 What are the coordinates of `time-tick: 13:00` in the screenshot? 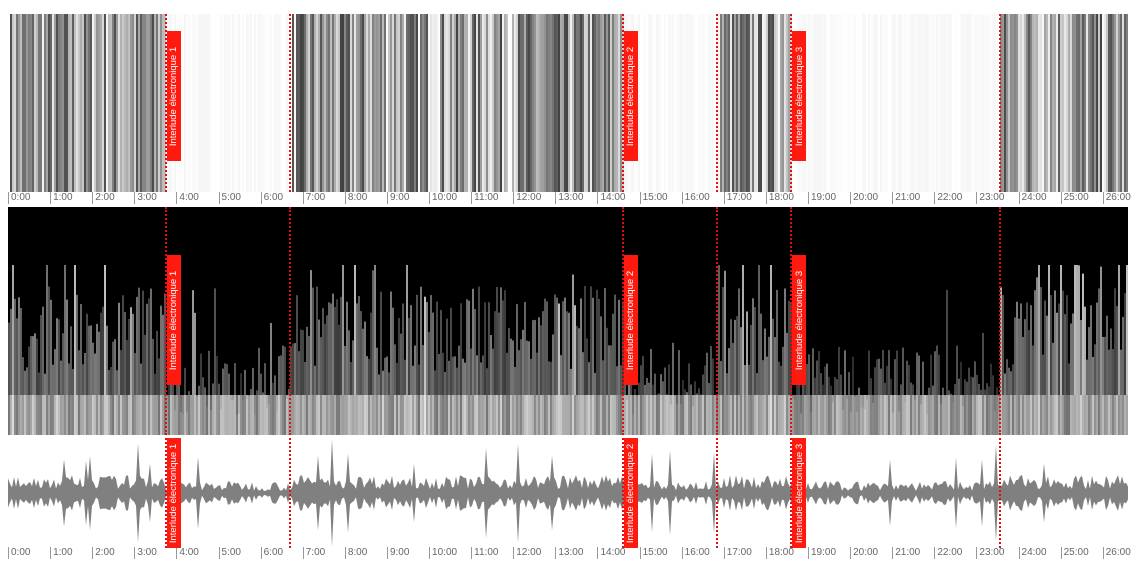 It's located at (569, 198).